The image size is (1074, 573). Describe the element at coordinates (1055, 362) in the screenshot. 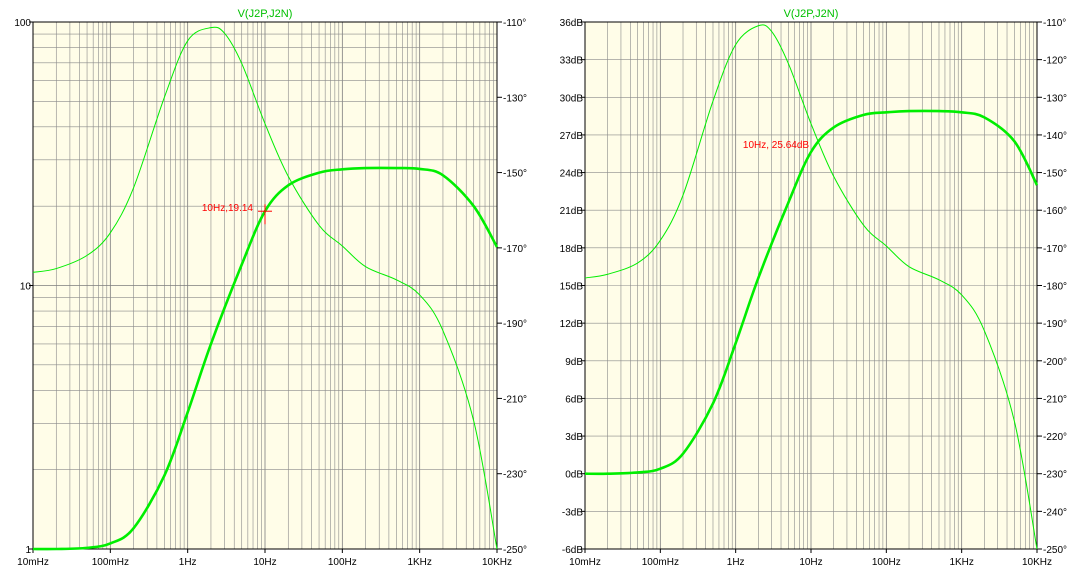

I see `y2-tick-label: -200°` at that location.